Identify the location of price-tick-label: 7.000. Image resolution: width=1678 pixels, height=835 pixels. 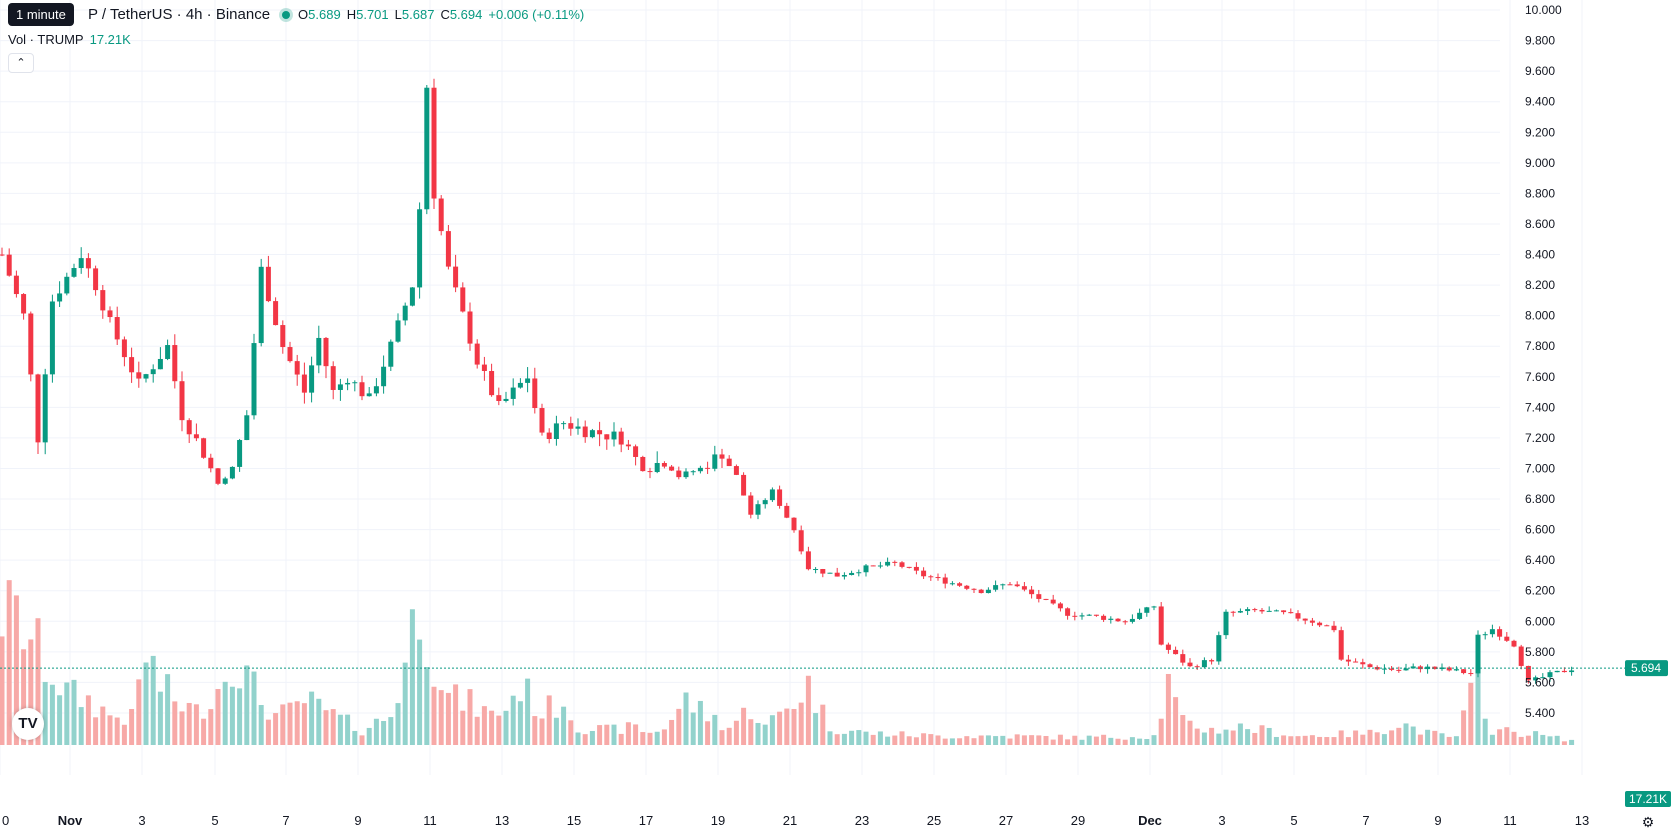
(1540, 468).